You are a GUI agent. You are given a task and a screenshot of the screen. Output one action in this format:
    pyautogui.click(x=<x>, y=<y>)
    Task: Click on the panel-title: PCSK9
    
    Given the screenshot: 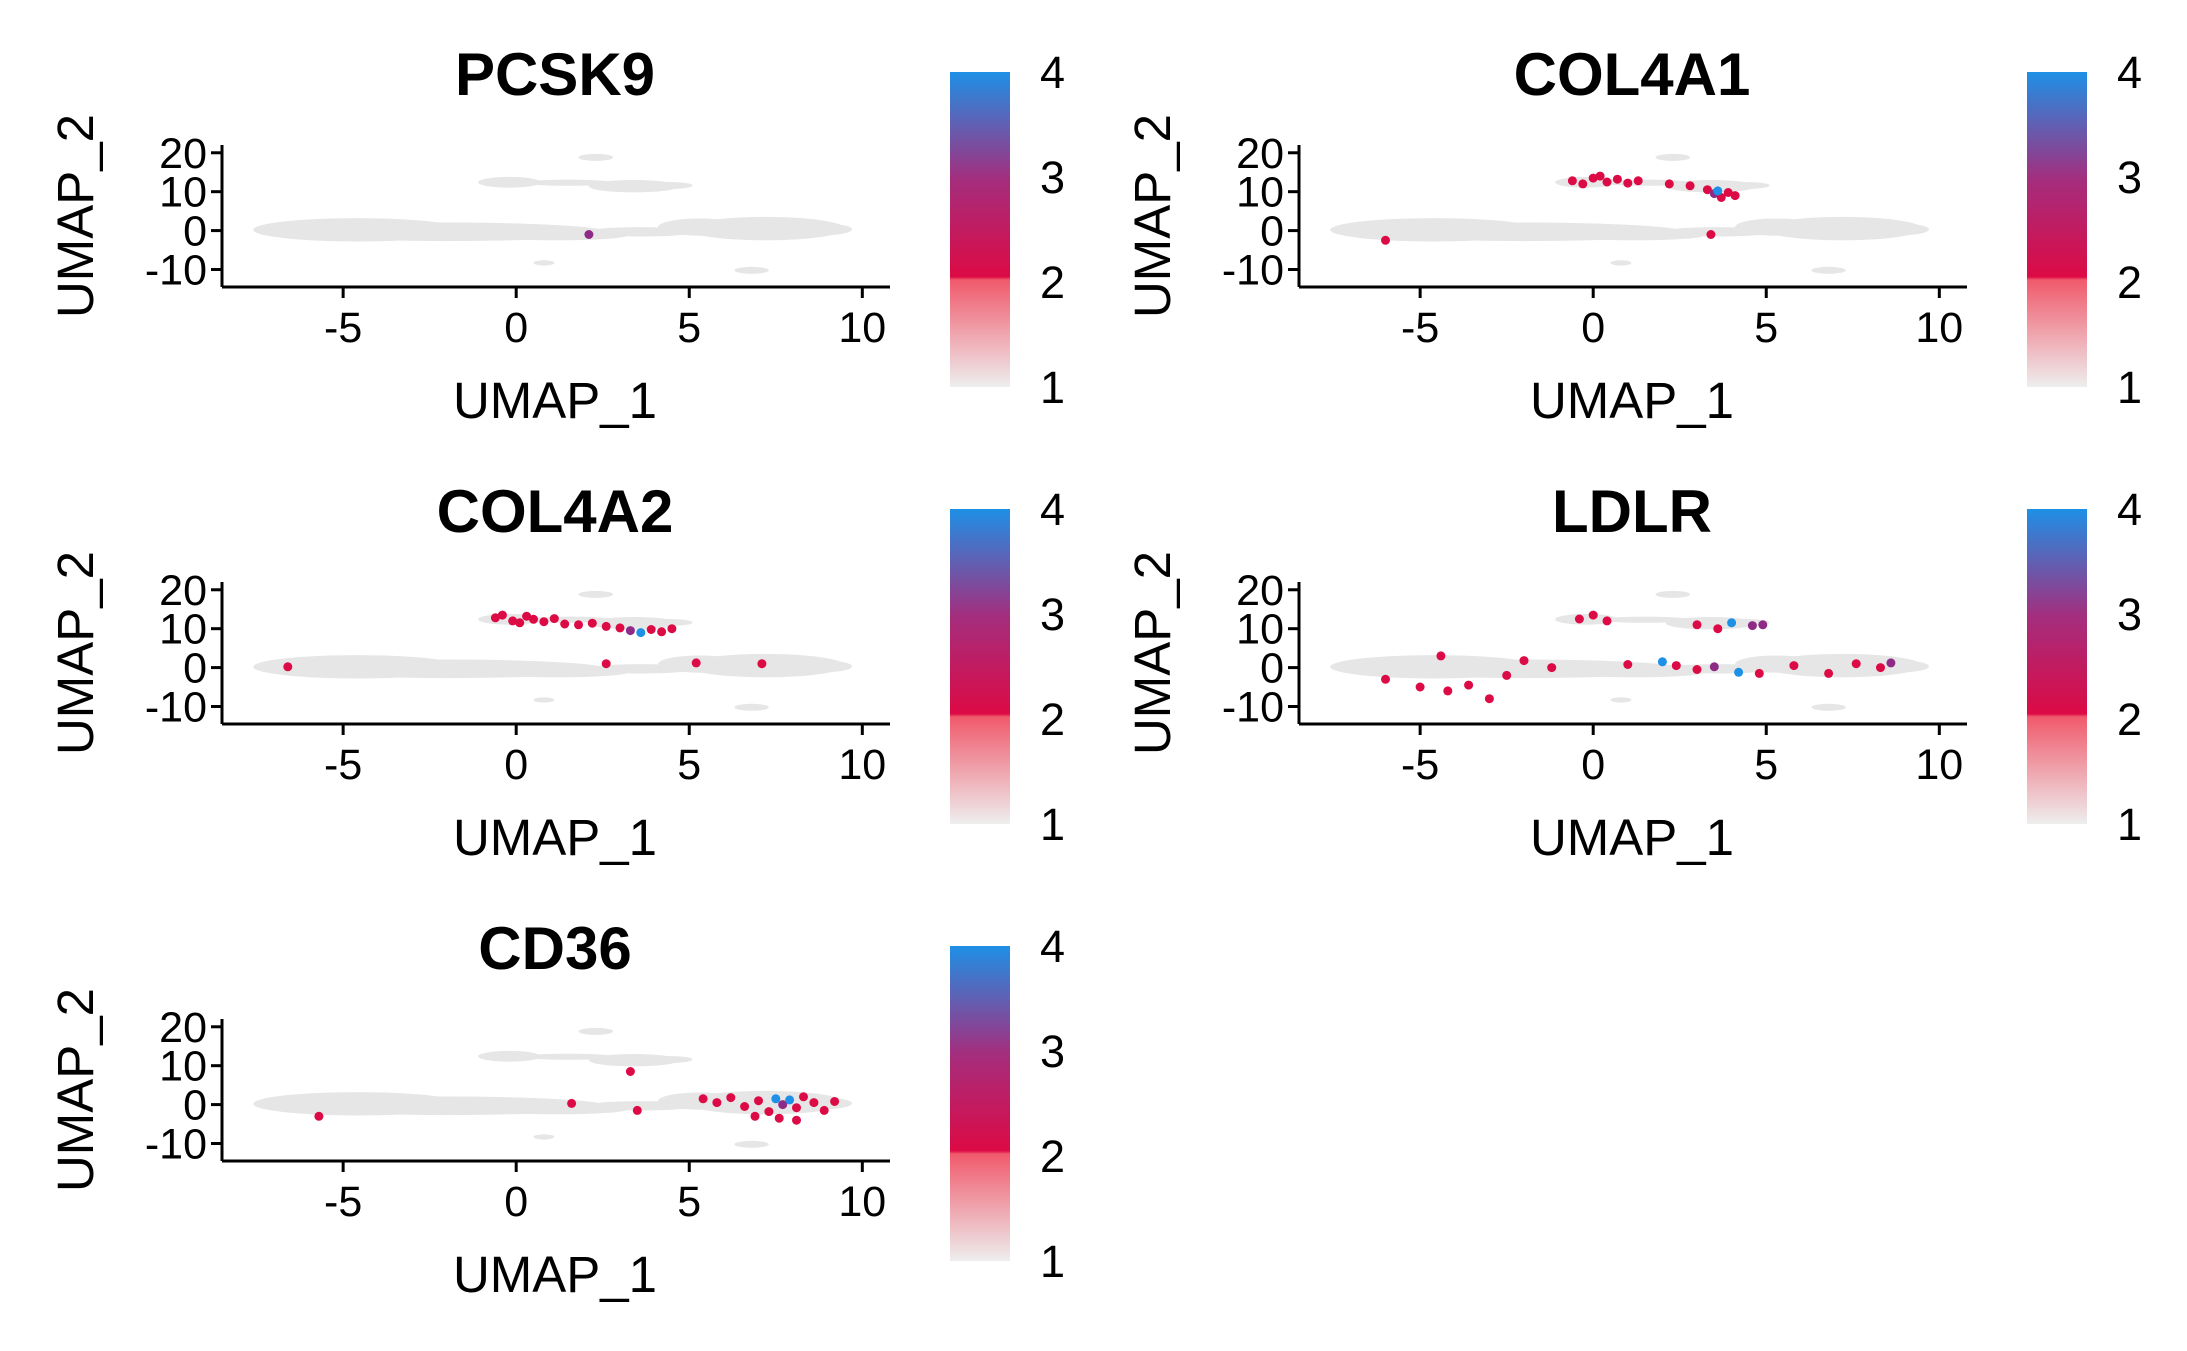 What is the action you would take?
    pyautogui.click(x=555, y=74)
    